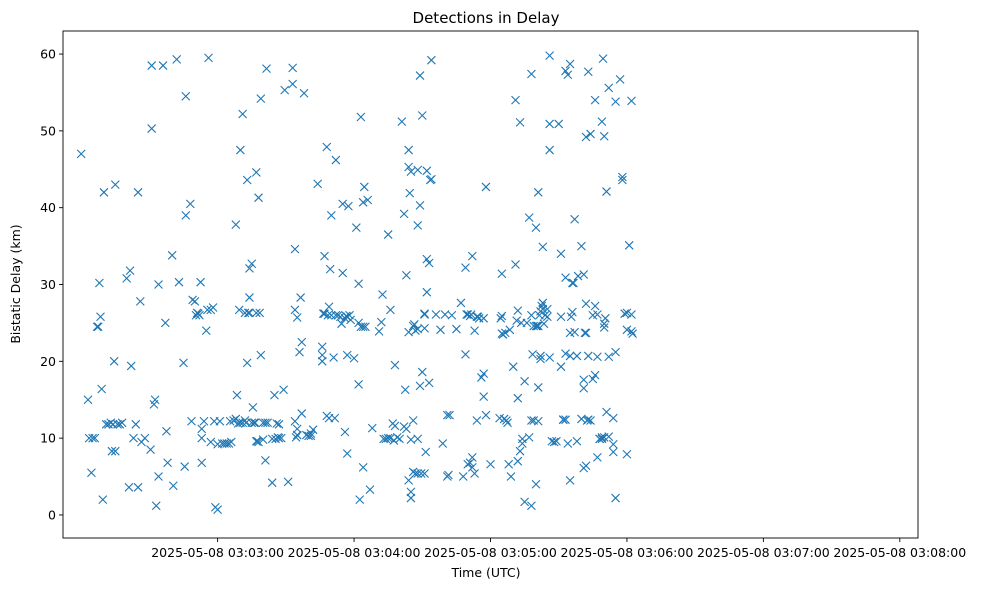 This screenshot has width=989, height=590. Describe the element at coordinates (15, 283) in the screenshot. I see `y-axis-label: Bistatic Delay (km)` at that location.